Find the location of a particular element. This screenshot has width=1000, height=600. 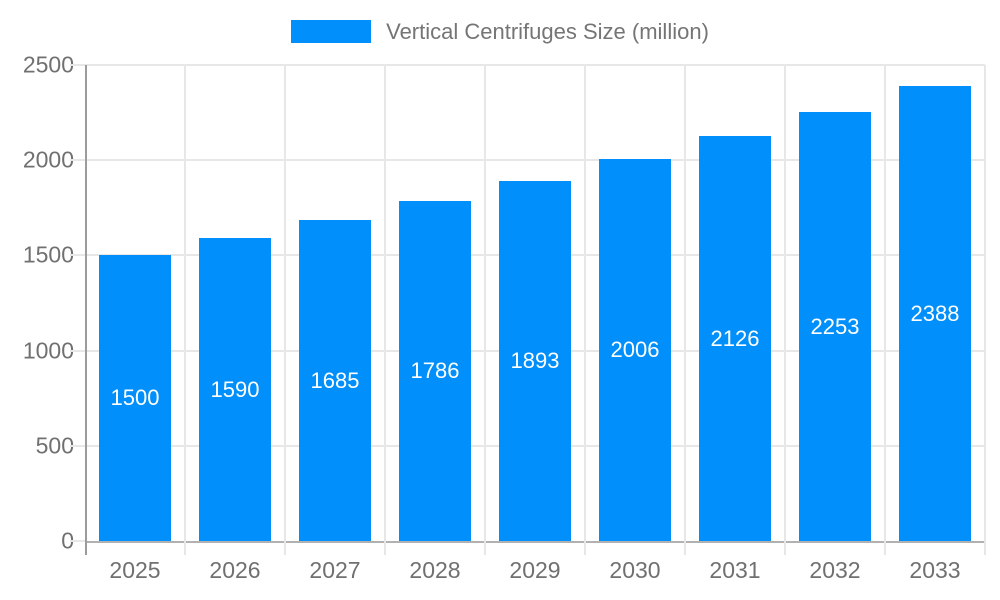

bar-value-label: 2388 is located at coordinates (935, 313).